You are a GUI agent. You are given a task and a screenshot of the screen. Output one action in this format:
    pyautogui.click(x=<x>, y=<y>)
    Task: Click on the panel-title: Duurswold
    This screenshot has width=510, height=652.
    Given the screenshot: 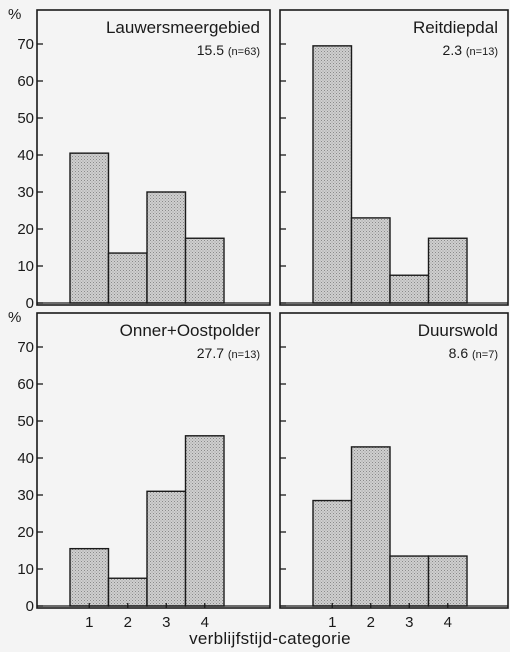 What is the action you would take?
    pyautogui.click(x=458, y=330)
    